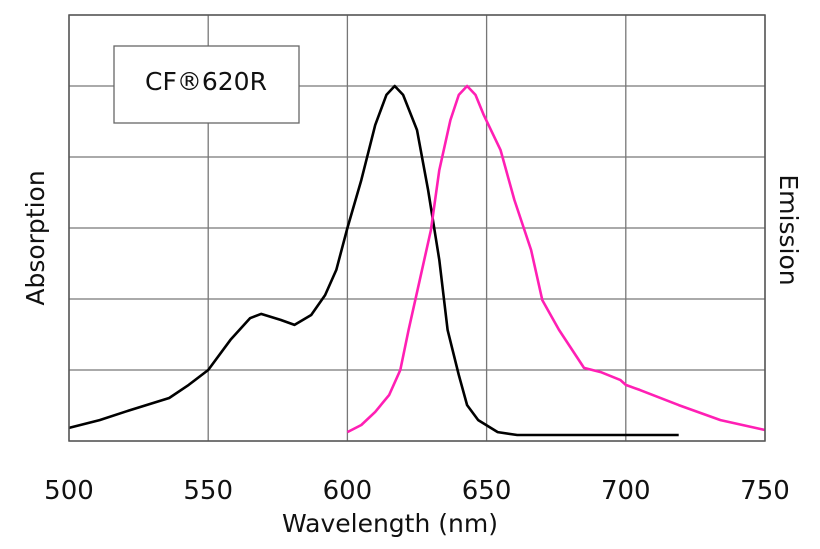 This screenshot has height=549, width=820. What do you see at coordinates (487, 491) in the screenshot?
I see `x-tick-label: 650` at bounding box center [487, 491].